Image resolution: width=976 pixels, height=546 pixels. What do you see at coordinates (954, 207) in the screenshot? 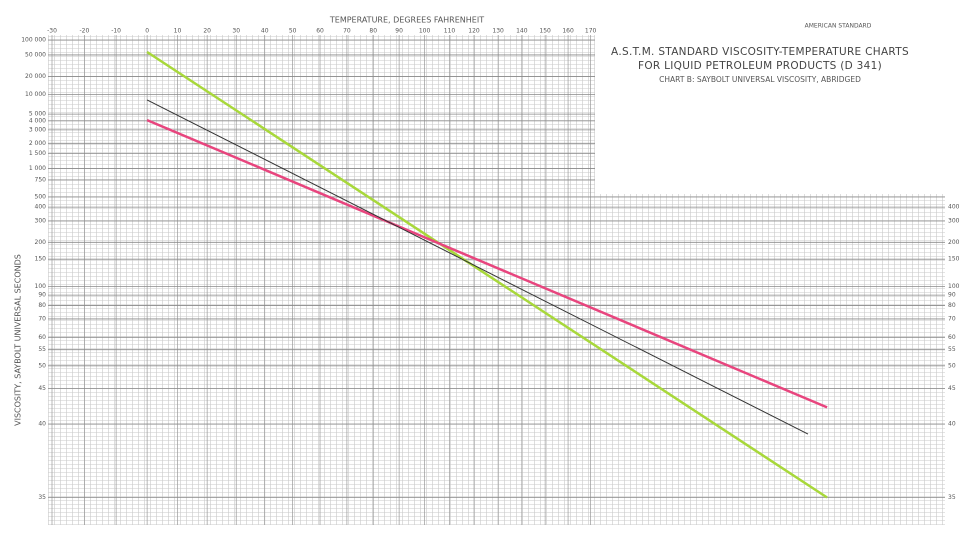
I see `y-tick-label-right: 400` at bounding box center [954, 207].